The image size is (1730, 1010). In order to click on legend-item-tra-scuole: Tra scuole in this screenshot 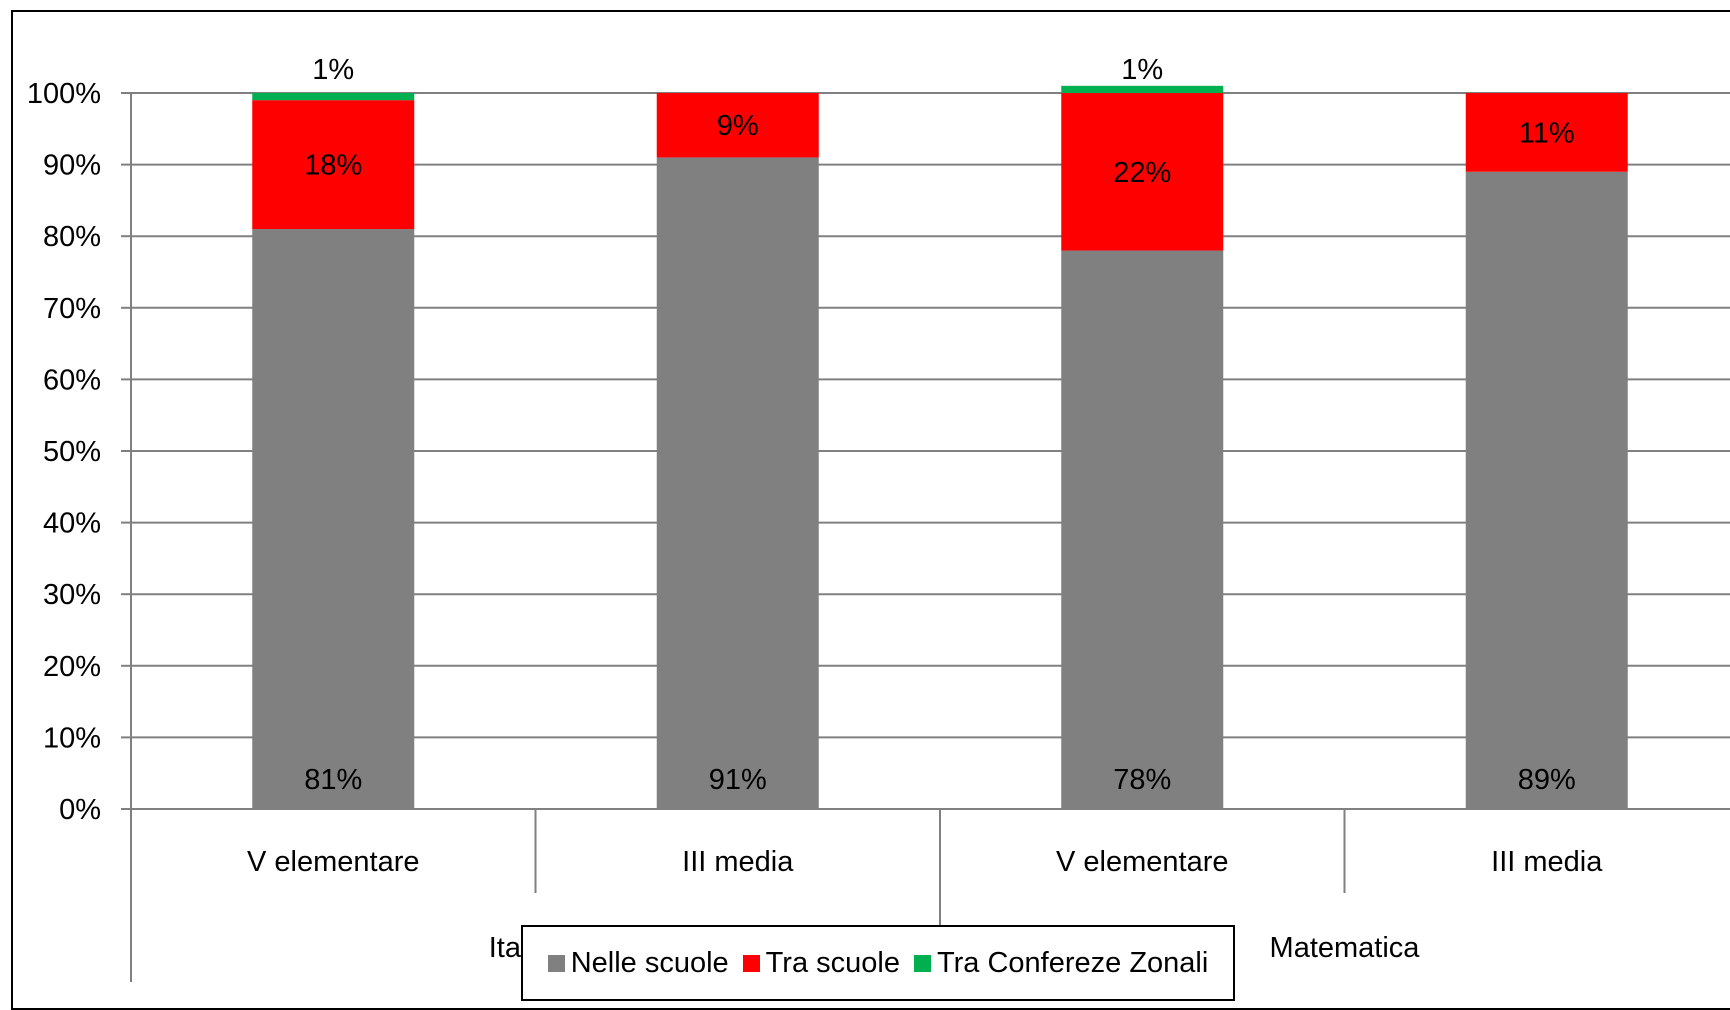, I will do `click(821, 963)`.